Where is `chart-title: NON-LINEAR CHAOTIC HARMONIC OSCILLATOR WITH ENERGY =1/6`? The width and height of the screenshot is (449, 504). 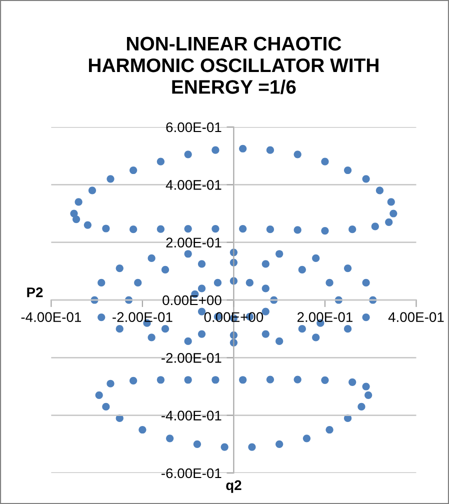
chart-title: NON-LINEAR CHAOTIC HARMONIC OSCILLATOR WITH ENERGY =1/6 is located at coordinates (233, 65).